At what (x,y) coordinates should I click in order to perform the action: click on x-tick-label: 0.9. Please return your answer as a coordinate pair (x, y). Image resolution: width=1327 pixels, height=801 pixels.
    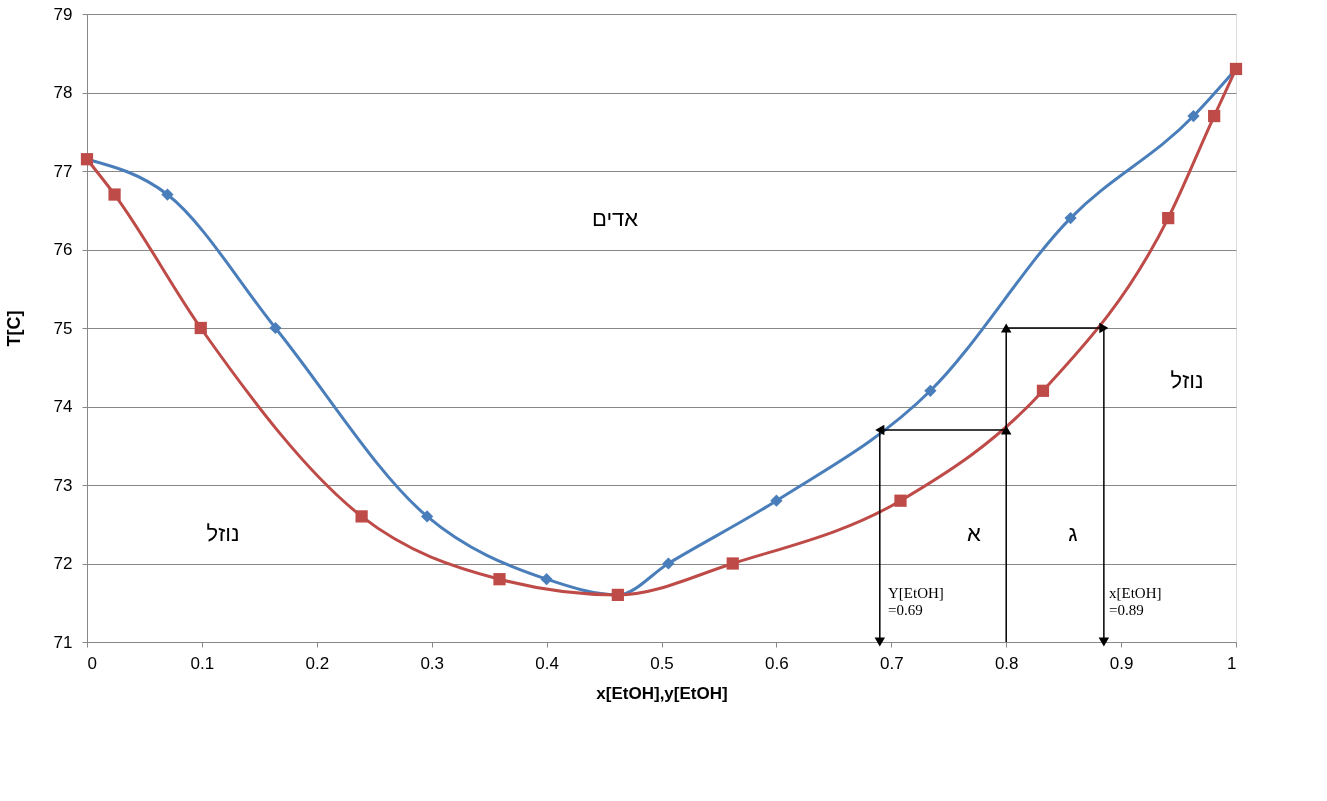
    Looking at the image, I should click on (1121, 663).